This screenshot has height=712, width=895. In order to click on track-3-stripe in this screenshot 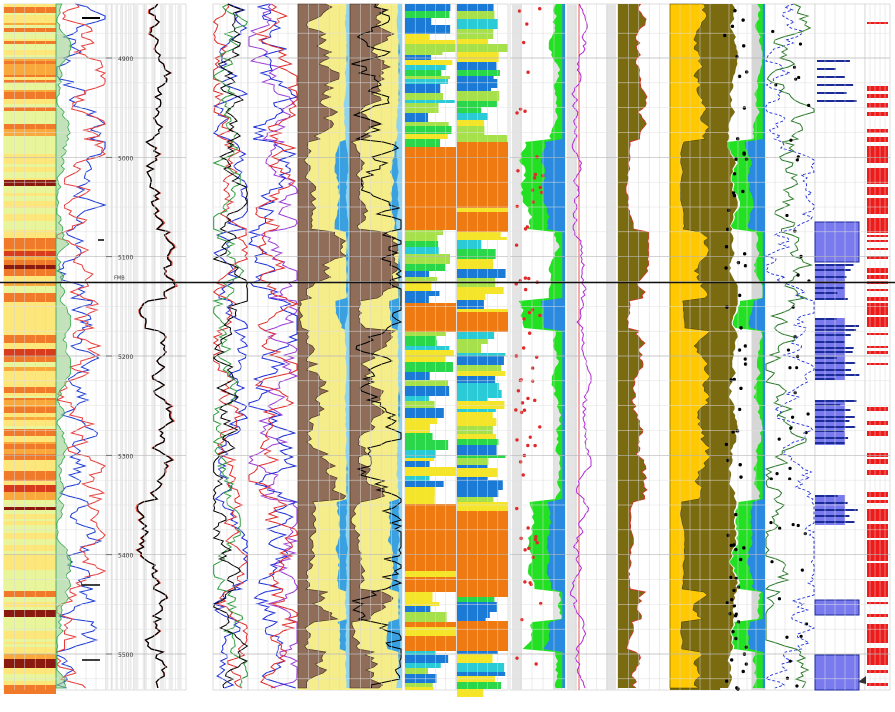, I will do `click(107, 347)`.